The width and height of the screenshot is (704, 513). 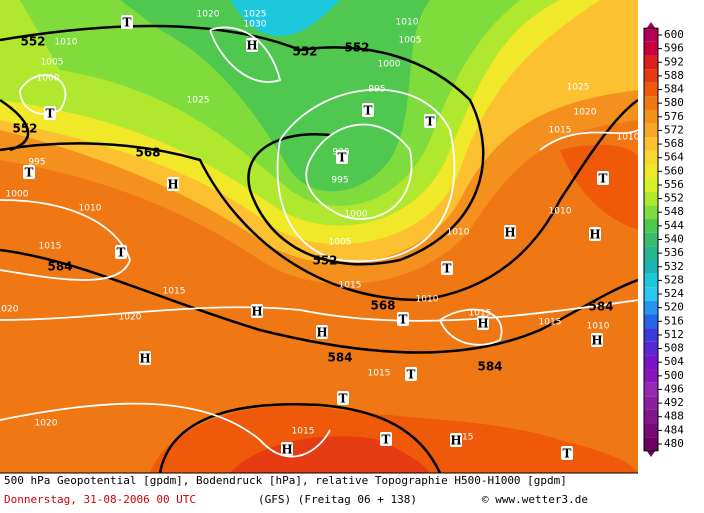 What do you see at coordinates (674, 75) in the screenshot?
I see `colorbar-label: 588` at bounding box center [674, 75].